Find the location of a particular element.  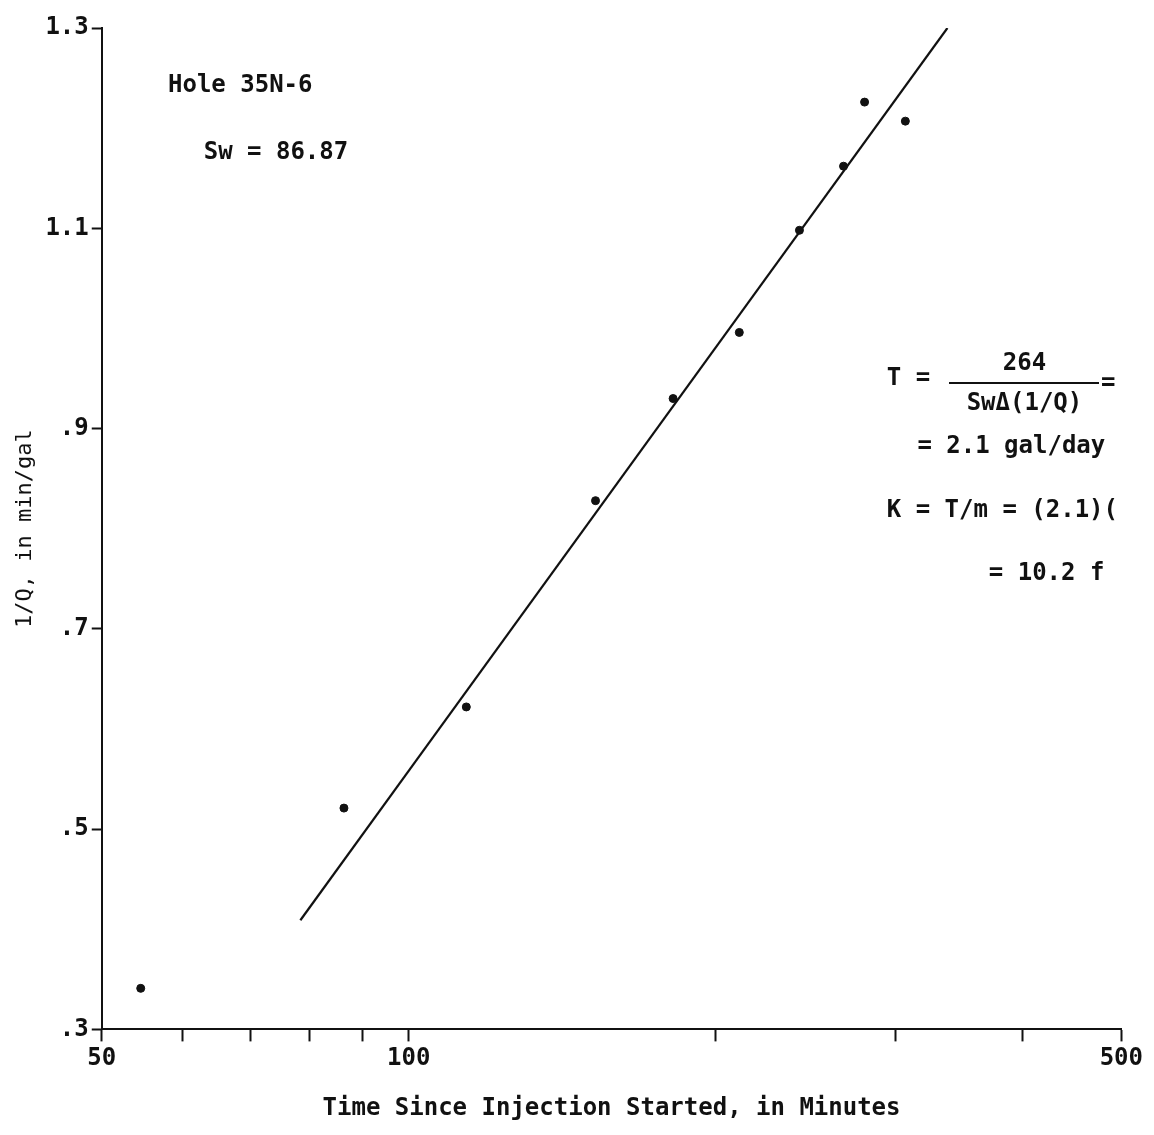

annotation: 264 is located at coordinates (1024, 361).